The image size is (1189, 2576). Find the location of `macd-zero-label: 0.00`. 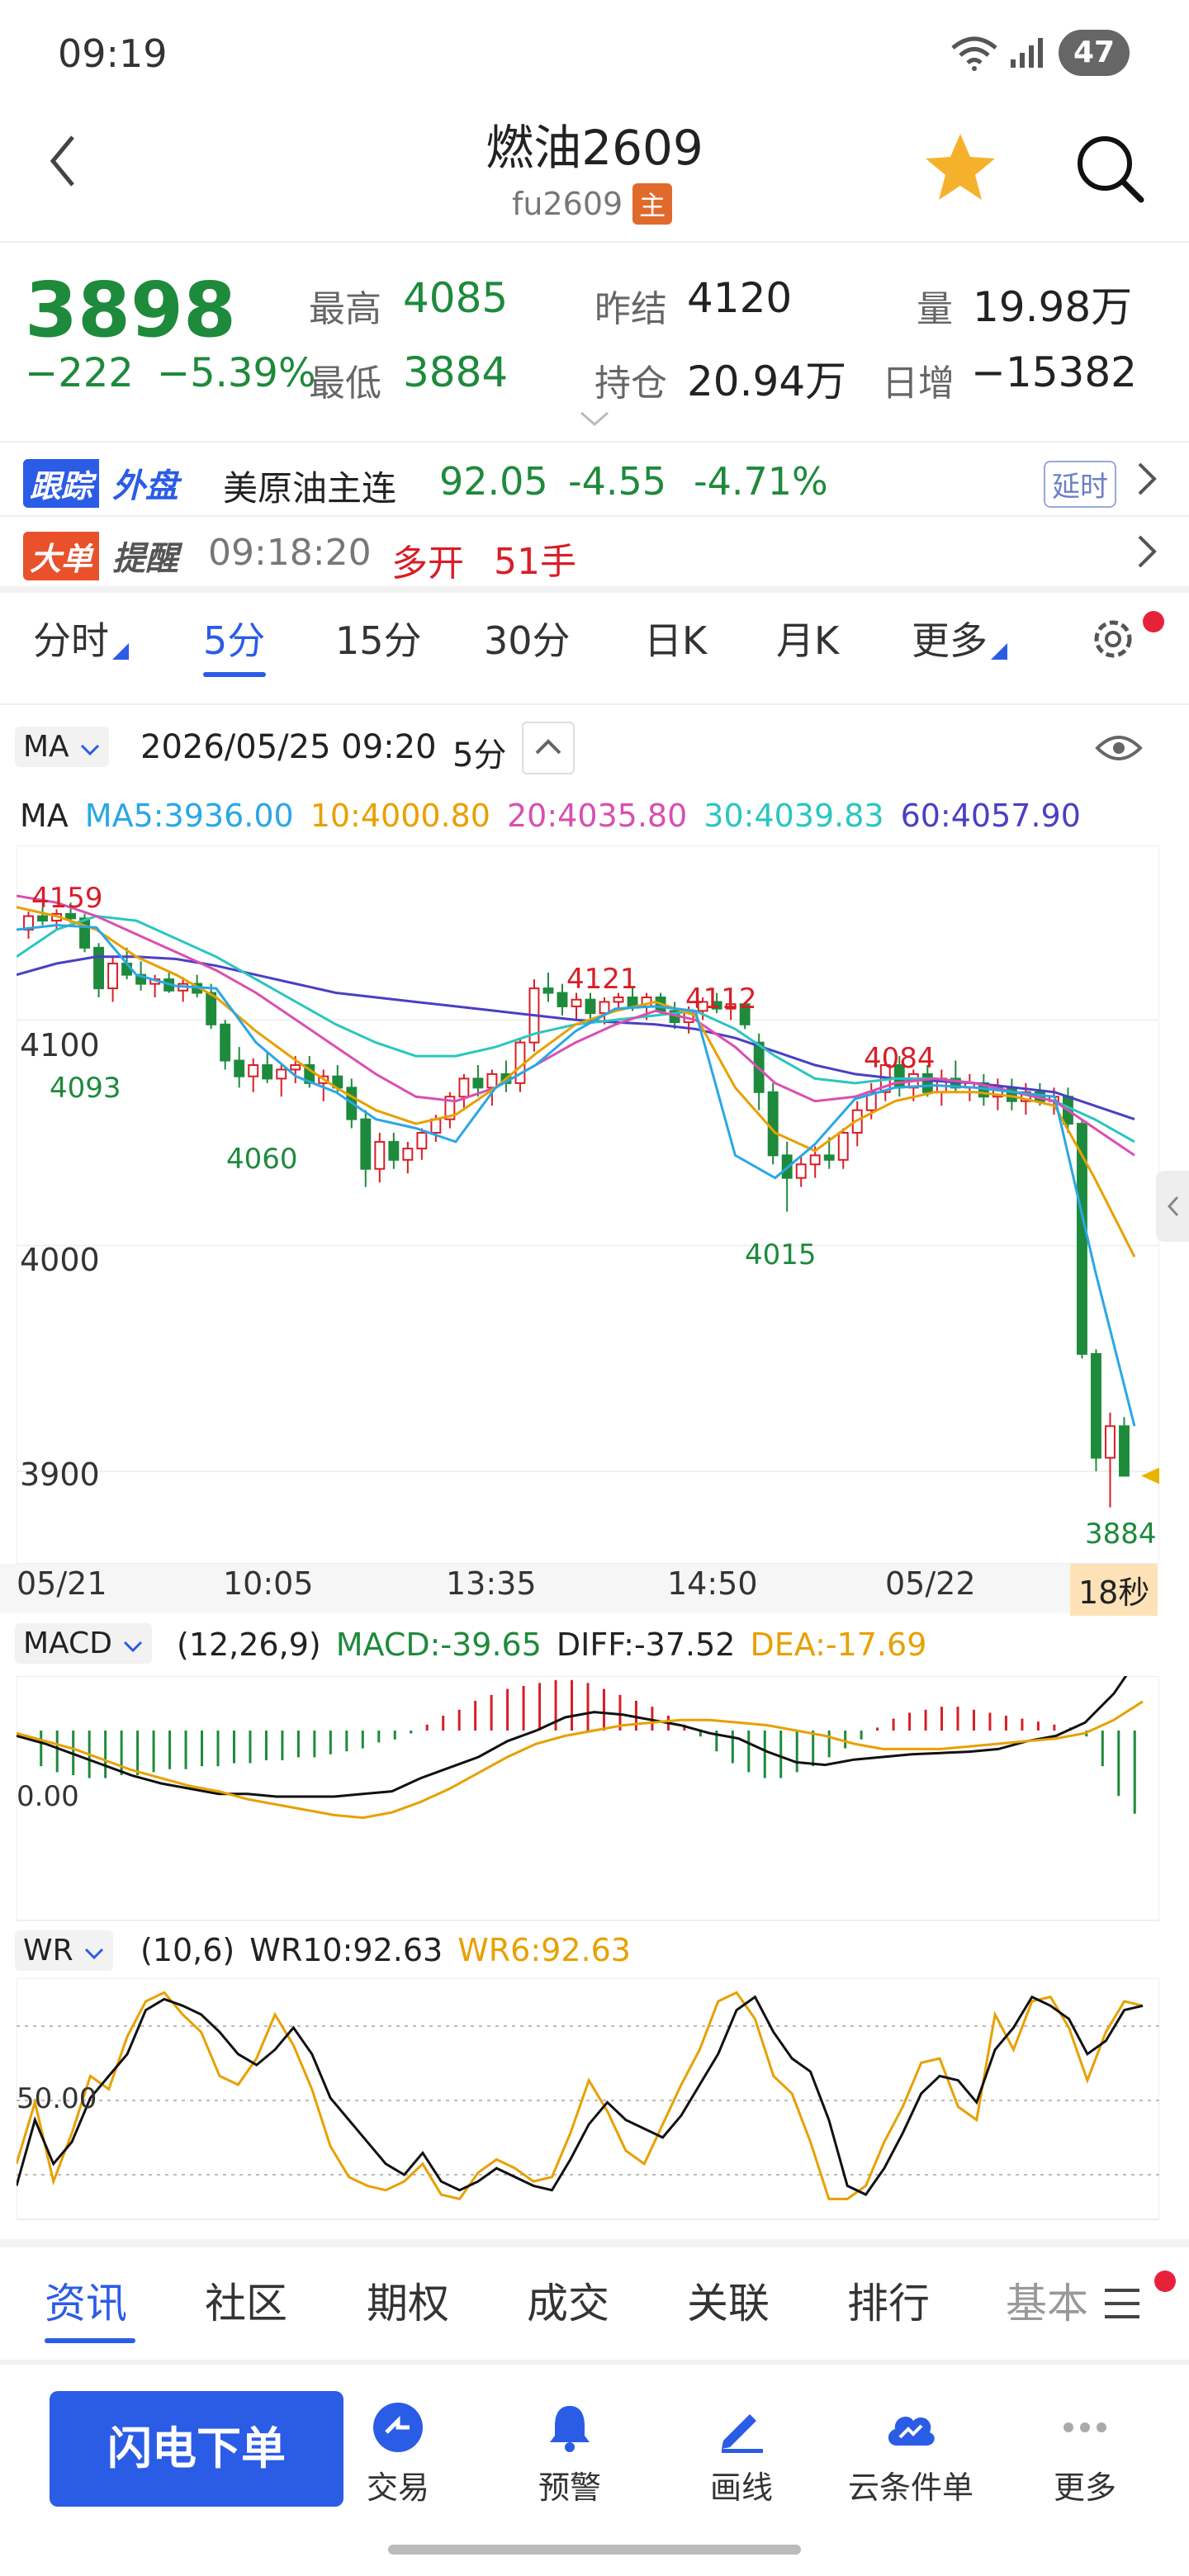

macd-zero-label: 0.00 is located at coordinates (48, 1796).